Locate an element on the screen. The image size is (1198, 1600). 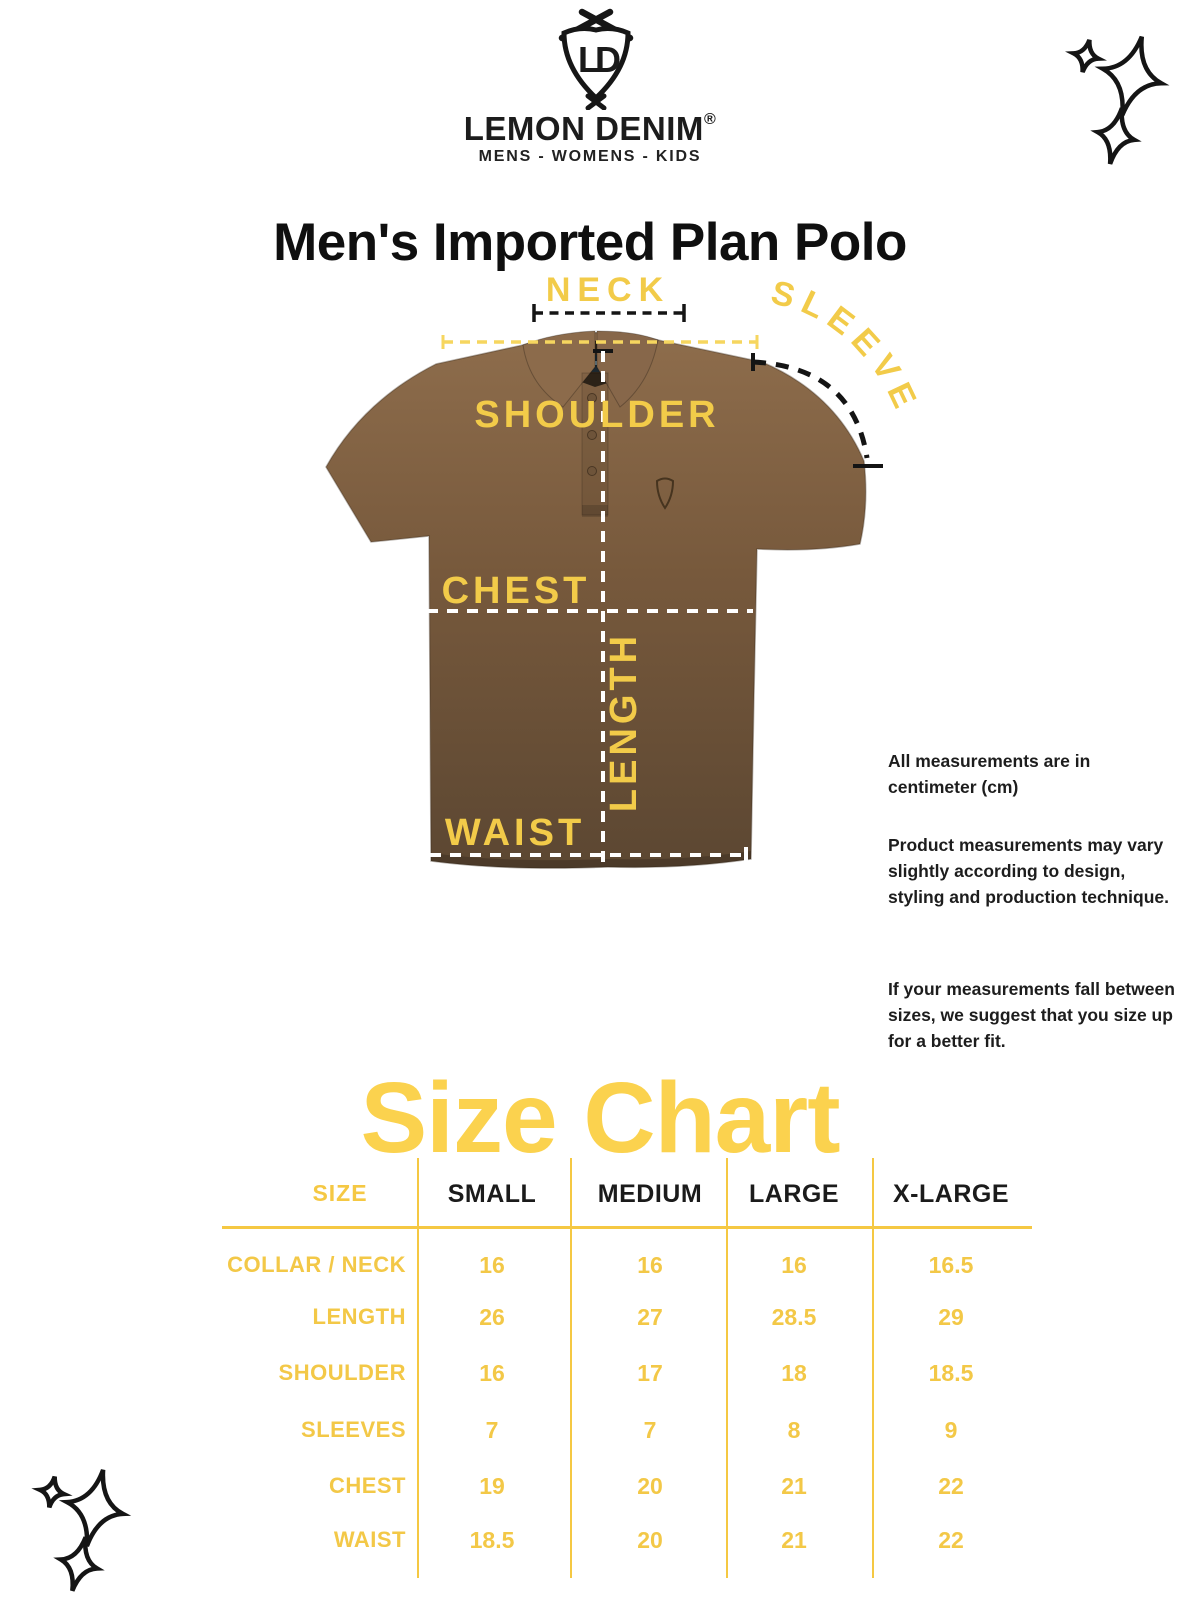
sparkles-bottom-left is located at coordinates (87, 1514).